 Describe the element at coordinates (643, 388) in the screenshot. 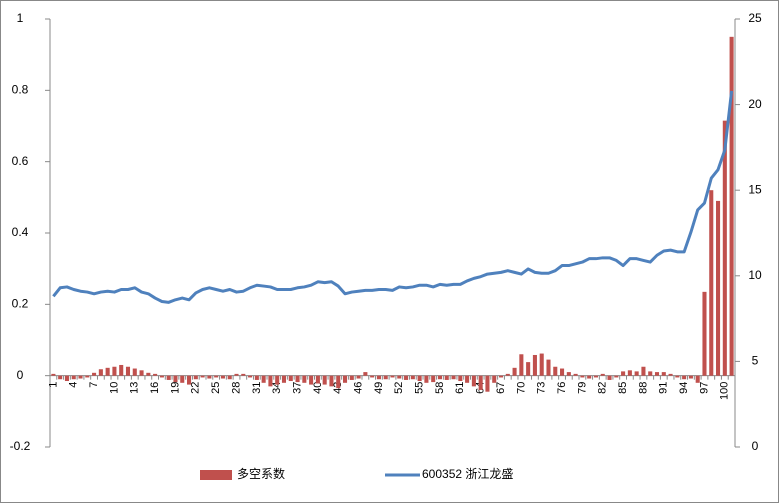

I see `x-tick-label: 88` at that location.